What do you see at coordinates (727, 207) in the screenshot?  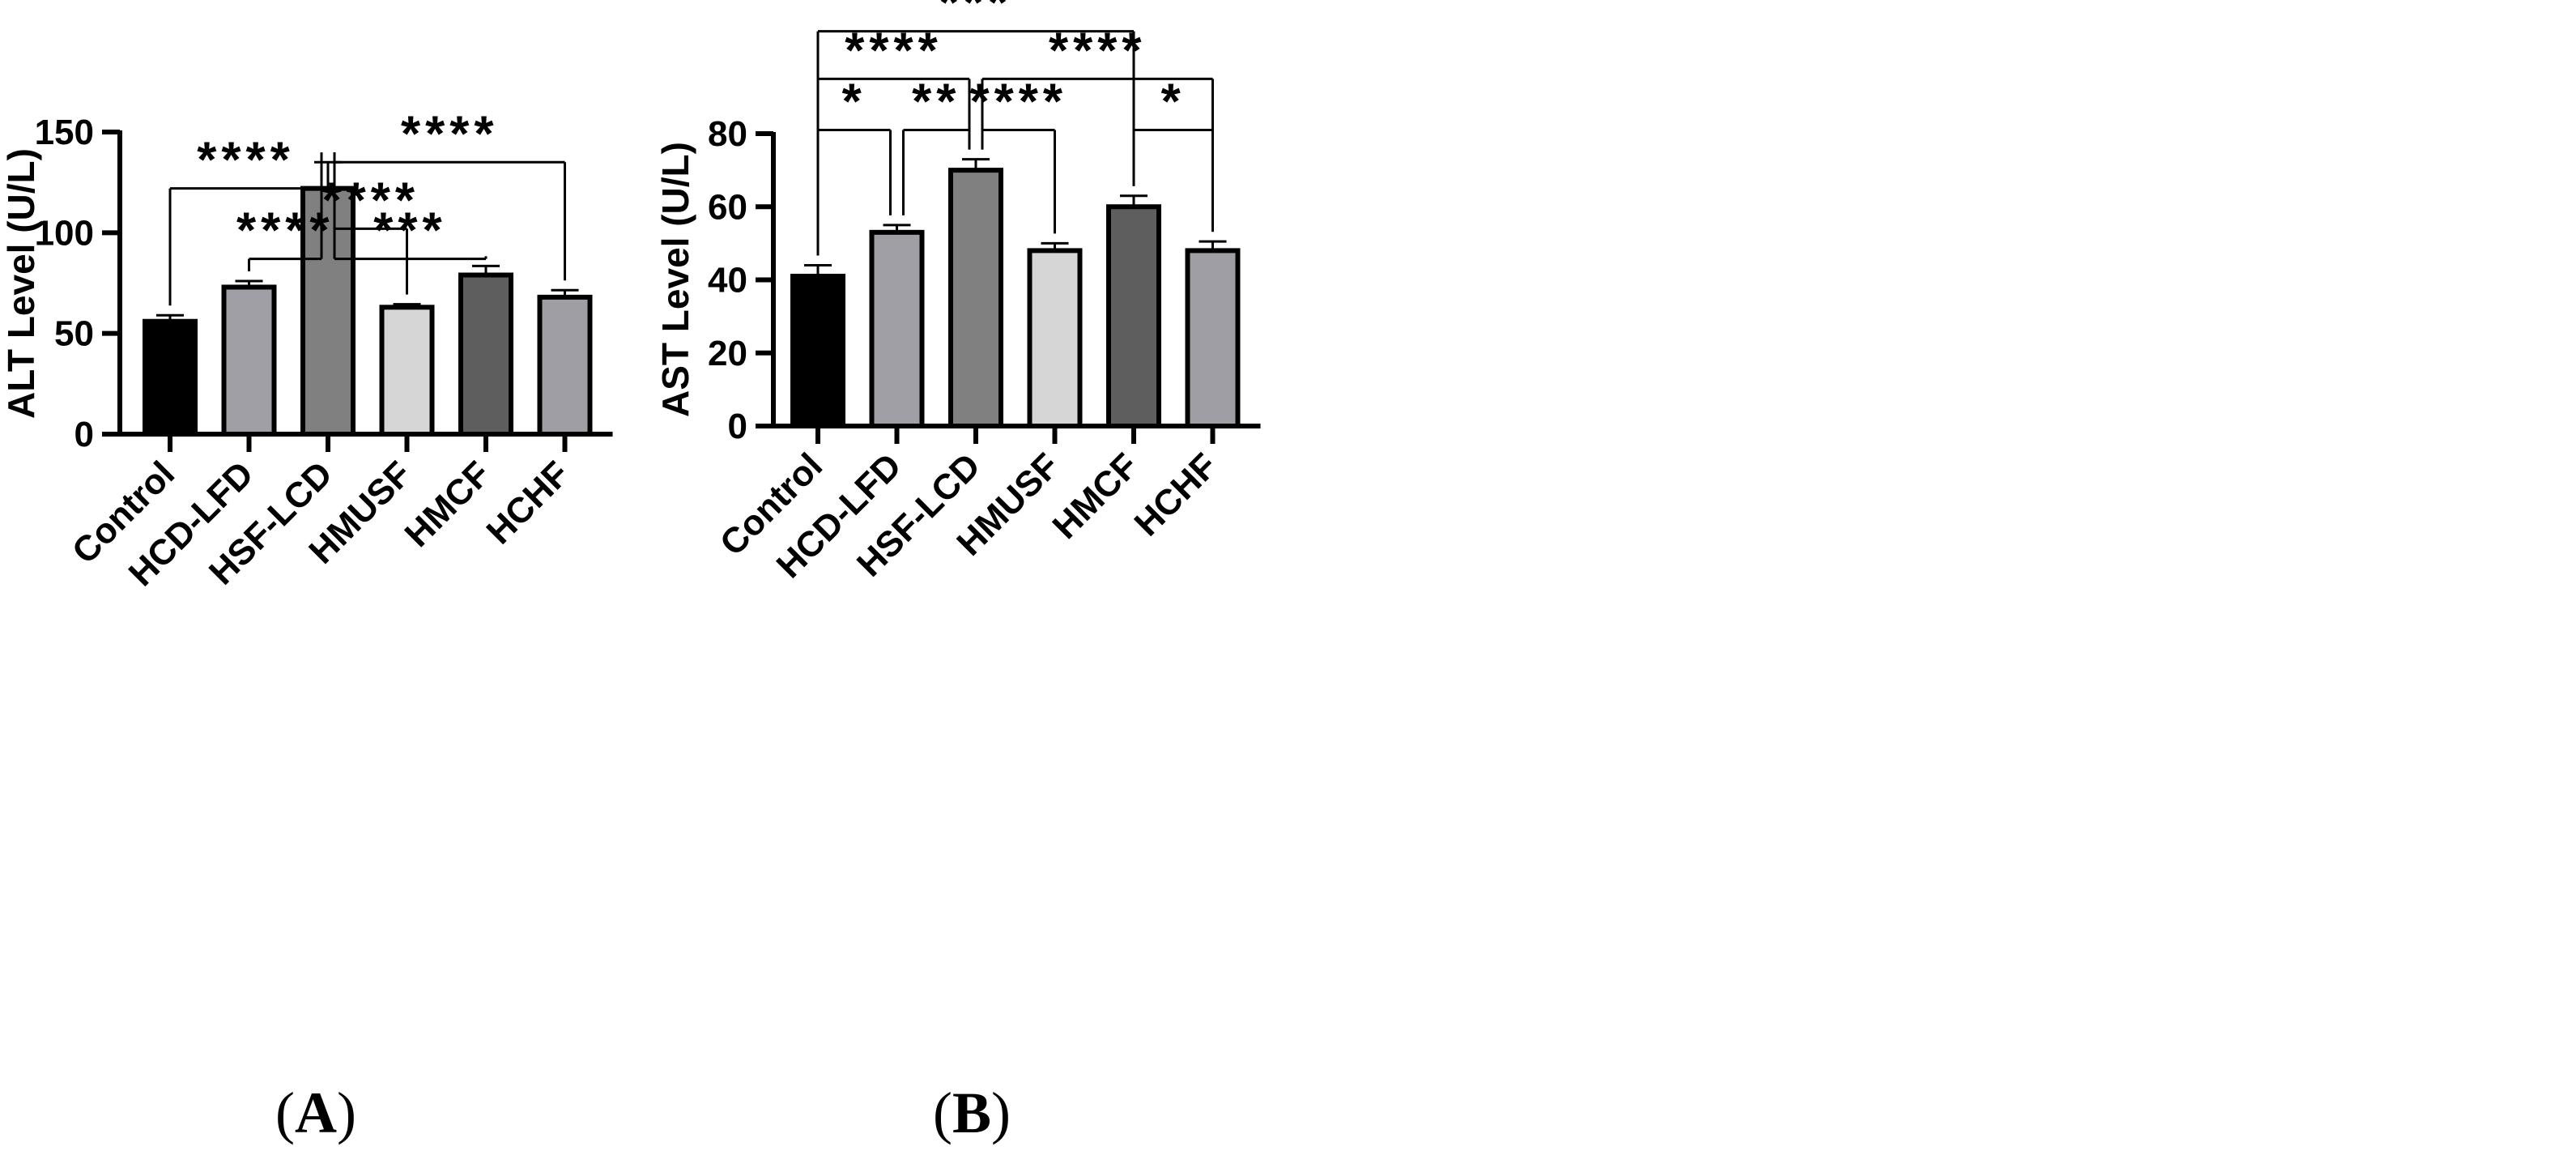 I see `y-tick-label: 60` at bounding box center [727, 207].